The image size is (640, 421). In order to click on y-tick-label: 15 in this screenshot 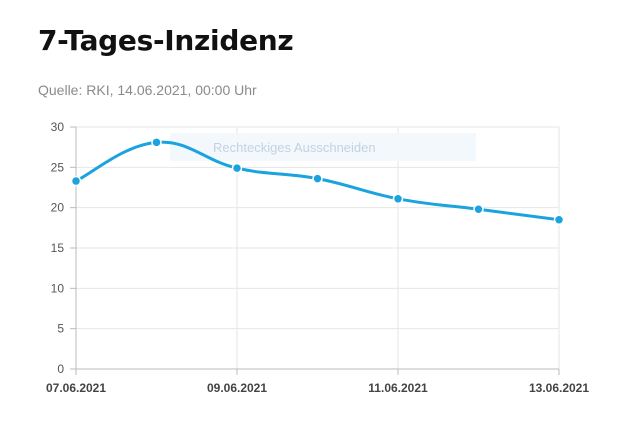, I will do `click(58, 248)`.